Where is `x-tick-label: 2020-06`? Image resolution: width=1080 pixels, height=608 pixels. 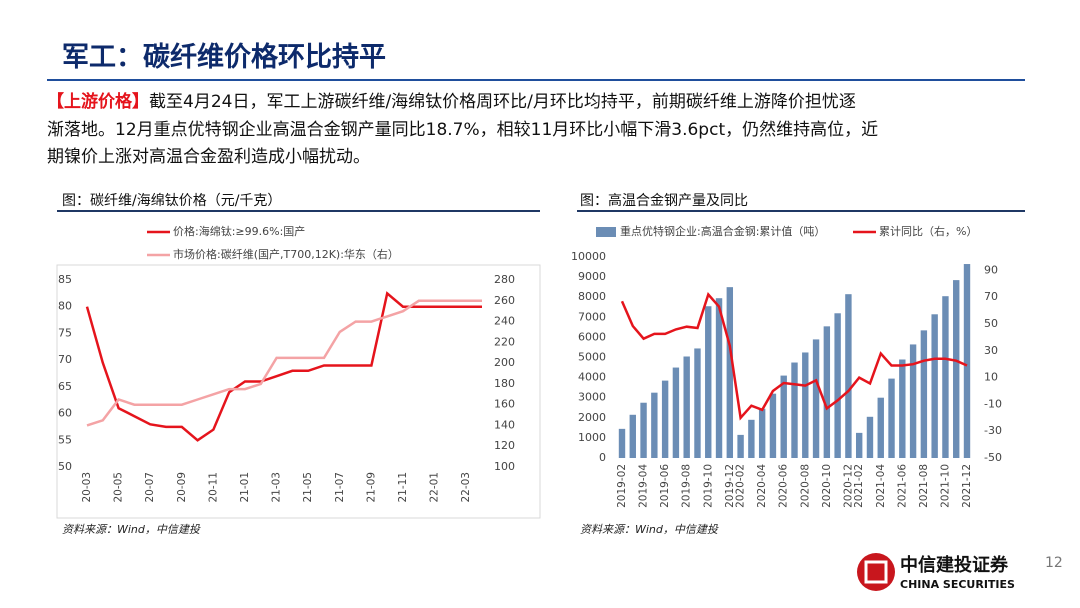
x-tick-label: 2020-06 is located at coordinates (784, 486).